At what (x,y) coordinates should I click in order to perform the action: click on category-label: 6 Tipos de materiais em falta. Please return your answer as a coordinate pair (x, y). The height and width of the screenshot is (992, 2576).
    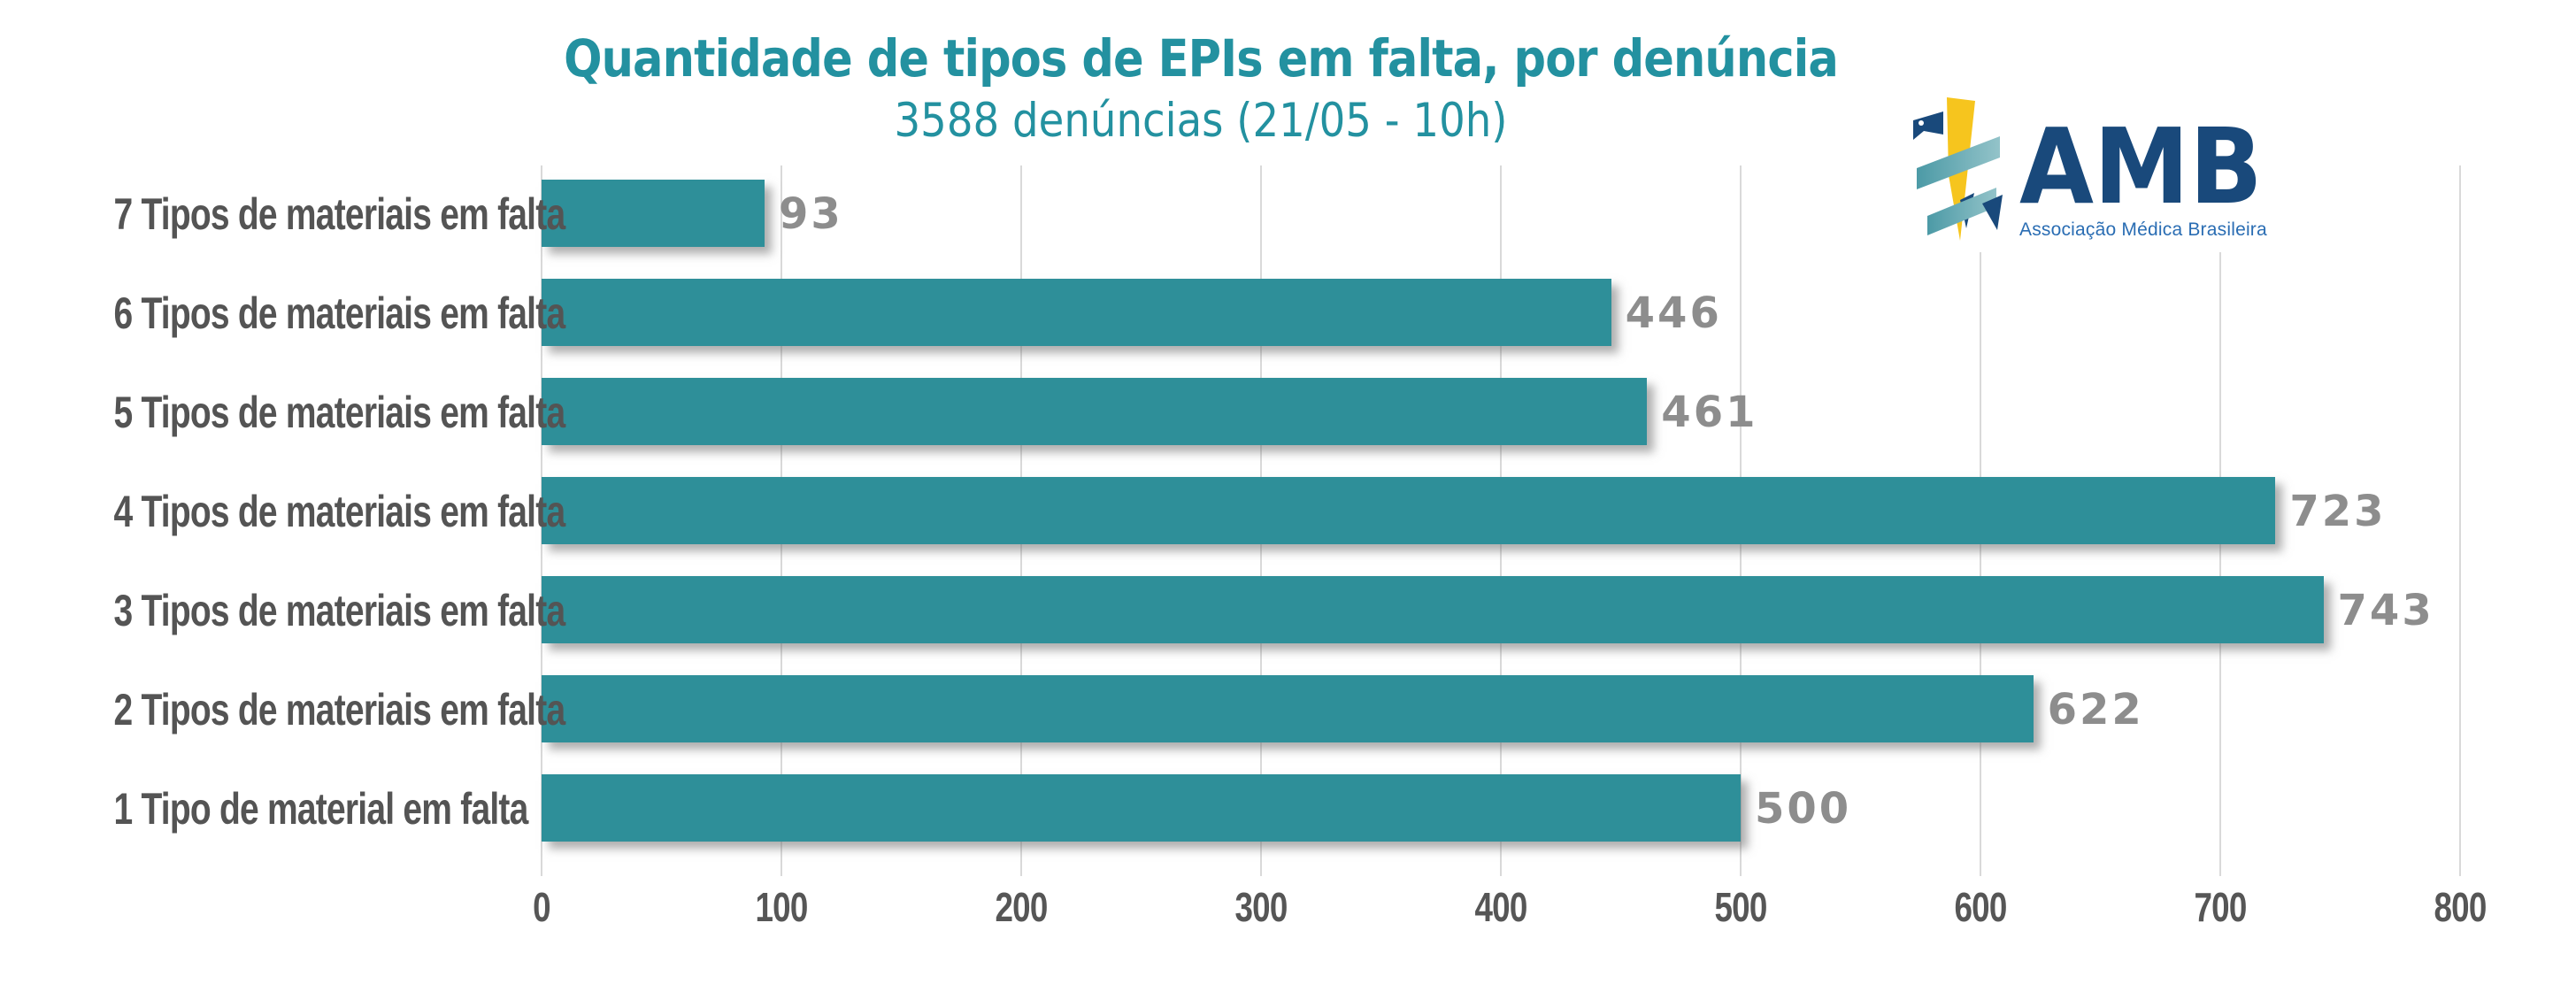
    Looking at the image, I should click on (339, 313).